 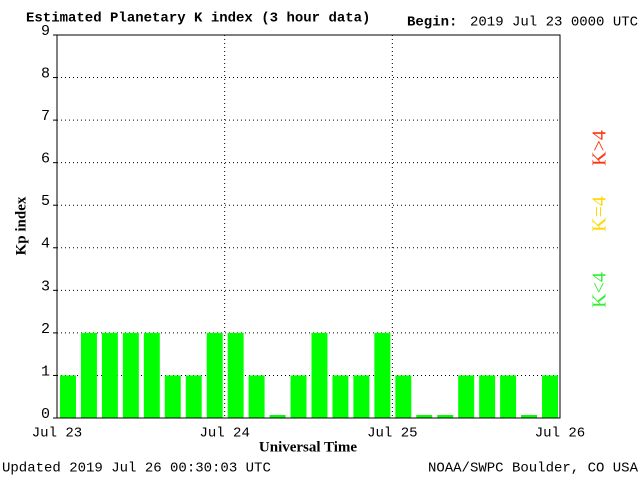 I want to click on y-axis-label: Kp index, so click(x=21, y=225).